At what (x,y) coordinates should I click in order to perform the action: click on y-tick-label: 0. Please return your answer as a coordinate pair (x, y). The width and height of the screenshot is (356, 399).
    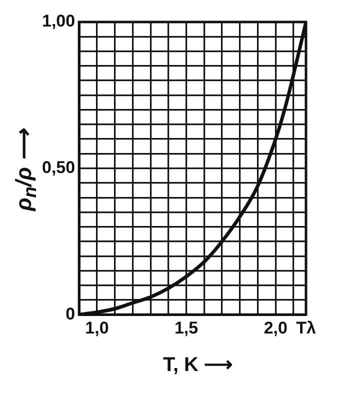
    Looking at the image, I should click on (71, 314).